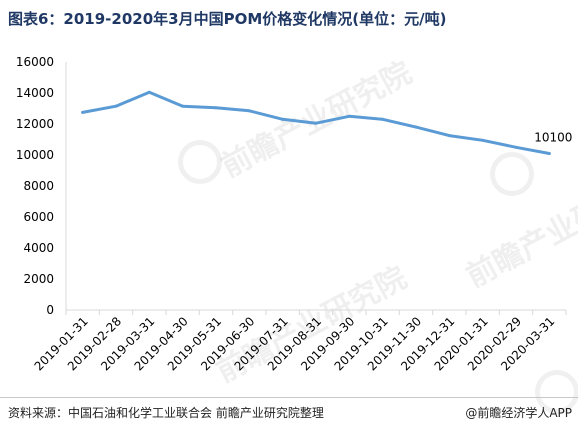 The height and width of the screenshot is (434, 578). Describe the element at coordinates (35, 155) in the screenshot. I see `y-tick-label: 10000` at that location.